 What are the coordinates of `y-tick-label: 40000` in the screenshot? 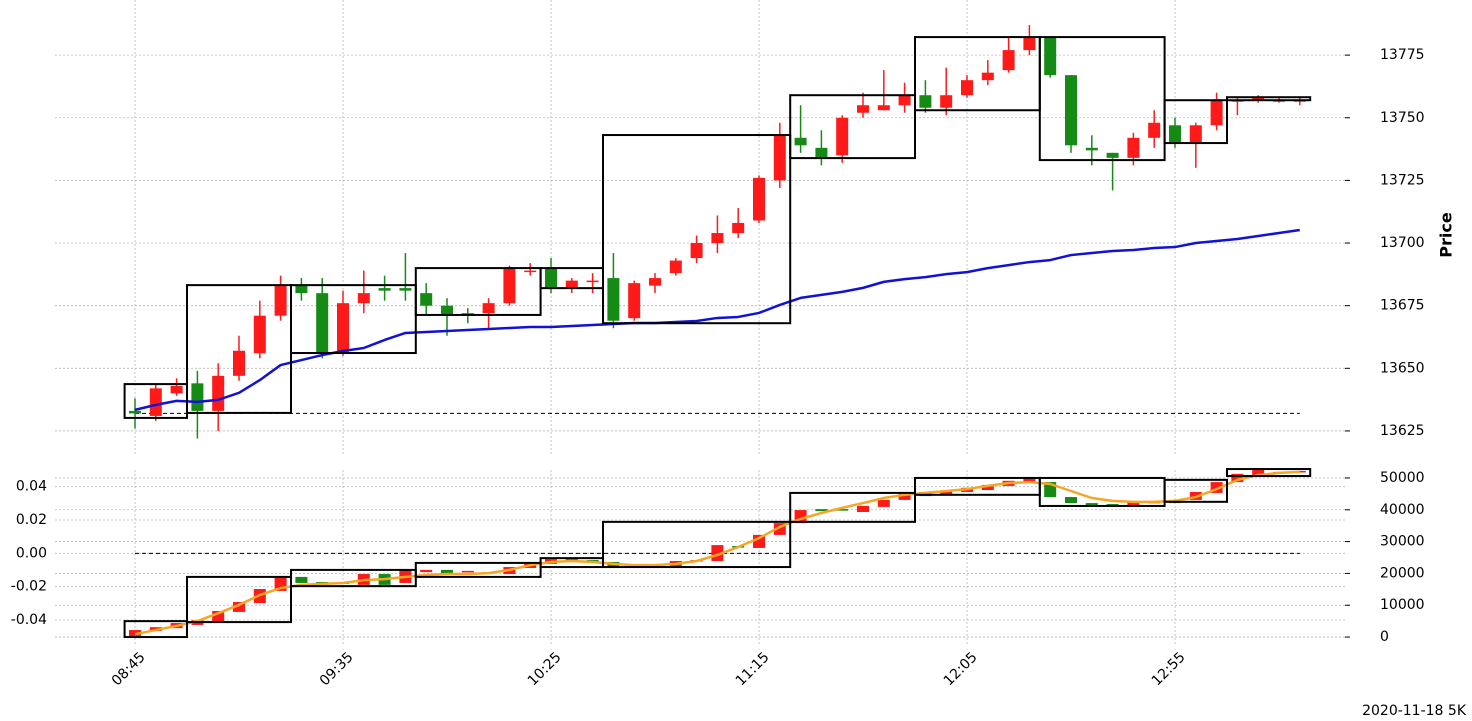 It's located at (1402, 510).